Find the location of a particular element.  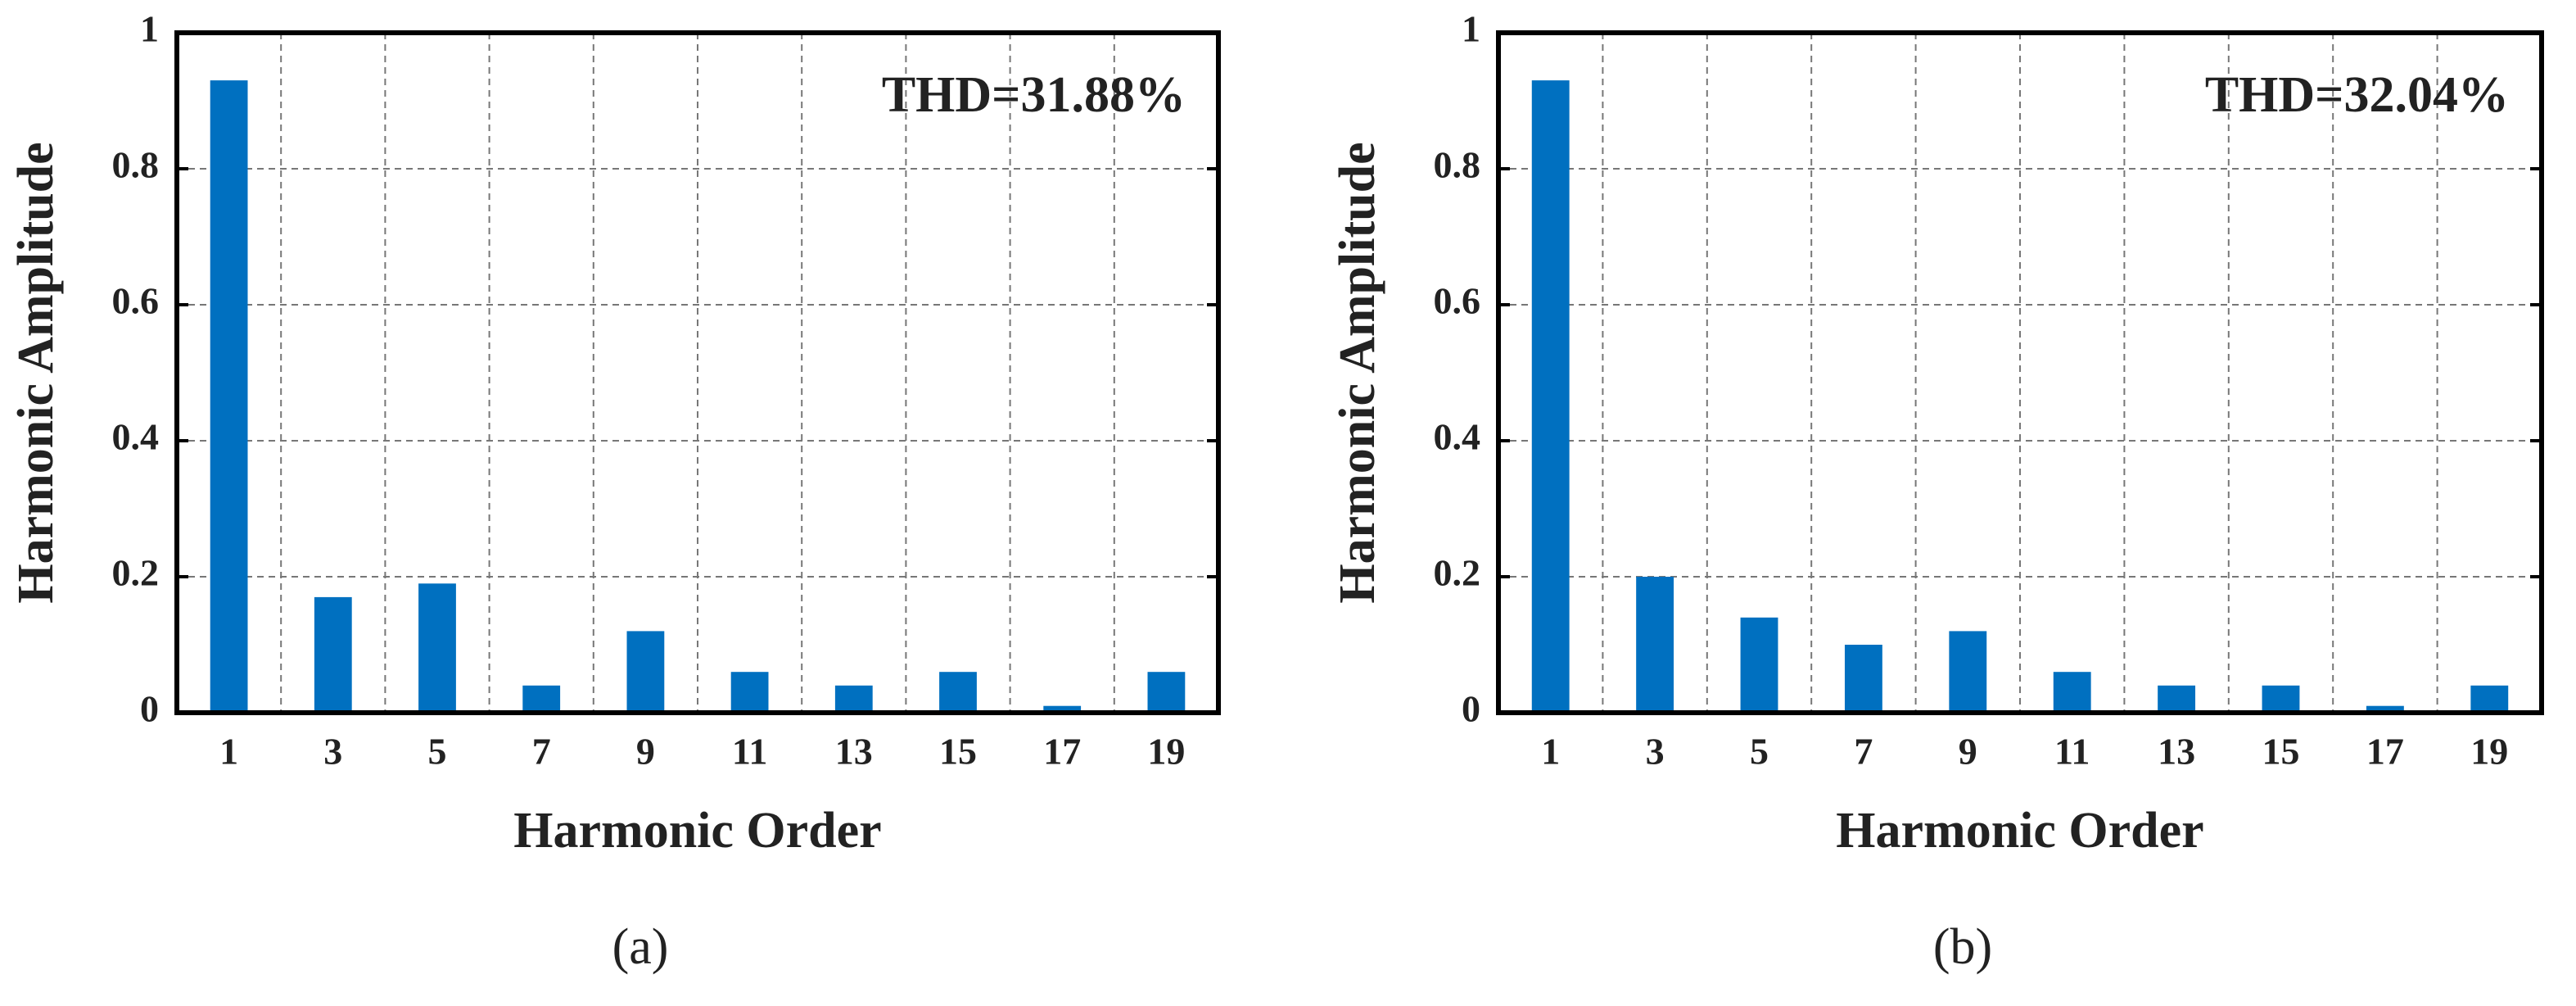

panel-label: (b) is located at coordinates (1962, 947).